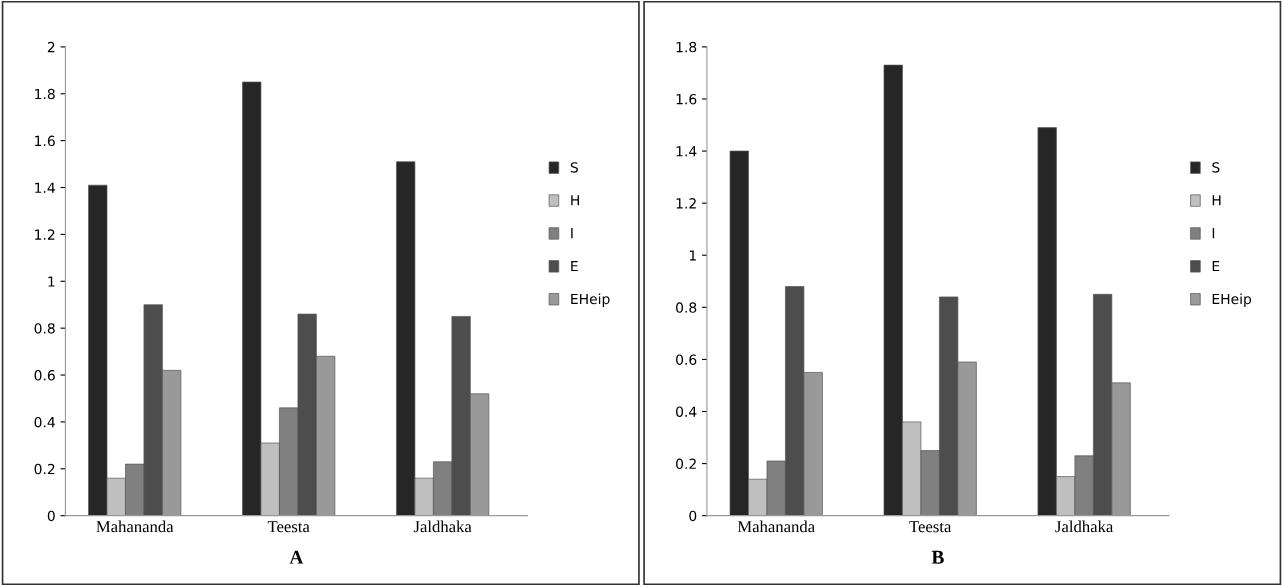  What do you see at coordinates (937, 557) in the screenshot?
I see `text: B` at bounding box center [937, 557].